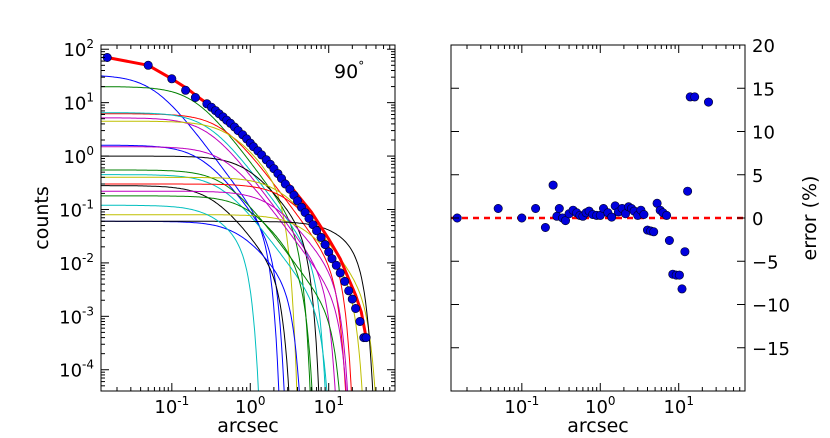 Image resolution: width=830 pixels, height=438 pixels. I want to click on right-y-tick-label: 0, so click(757, 219).